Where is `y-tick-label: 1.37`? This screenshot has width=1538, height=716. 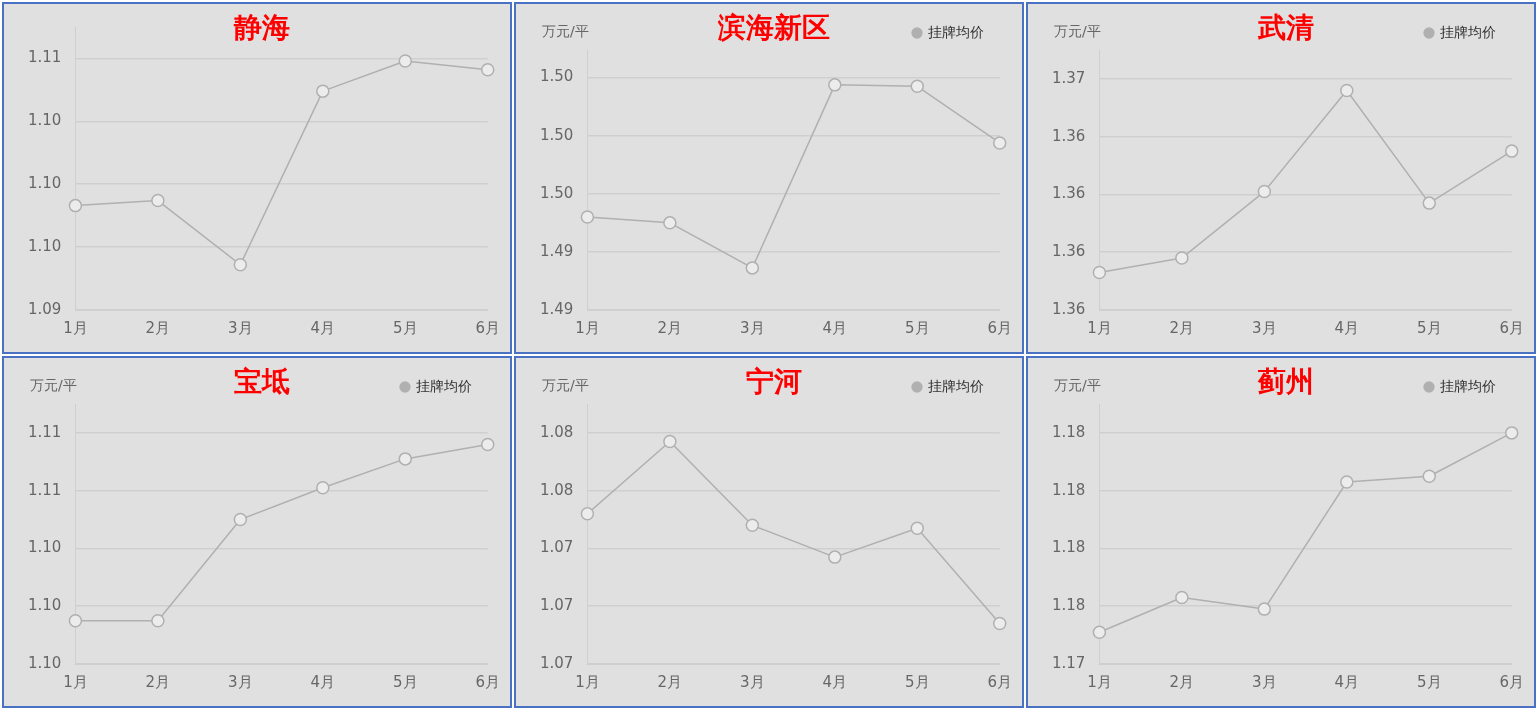 y-tick-label: 1.37 is located at coordinates (1068, 77).